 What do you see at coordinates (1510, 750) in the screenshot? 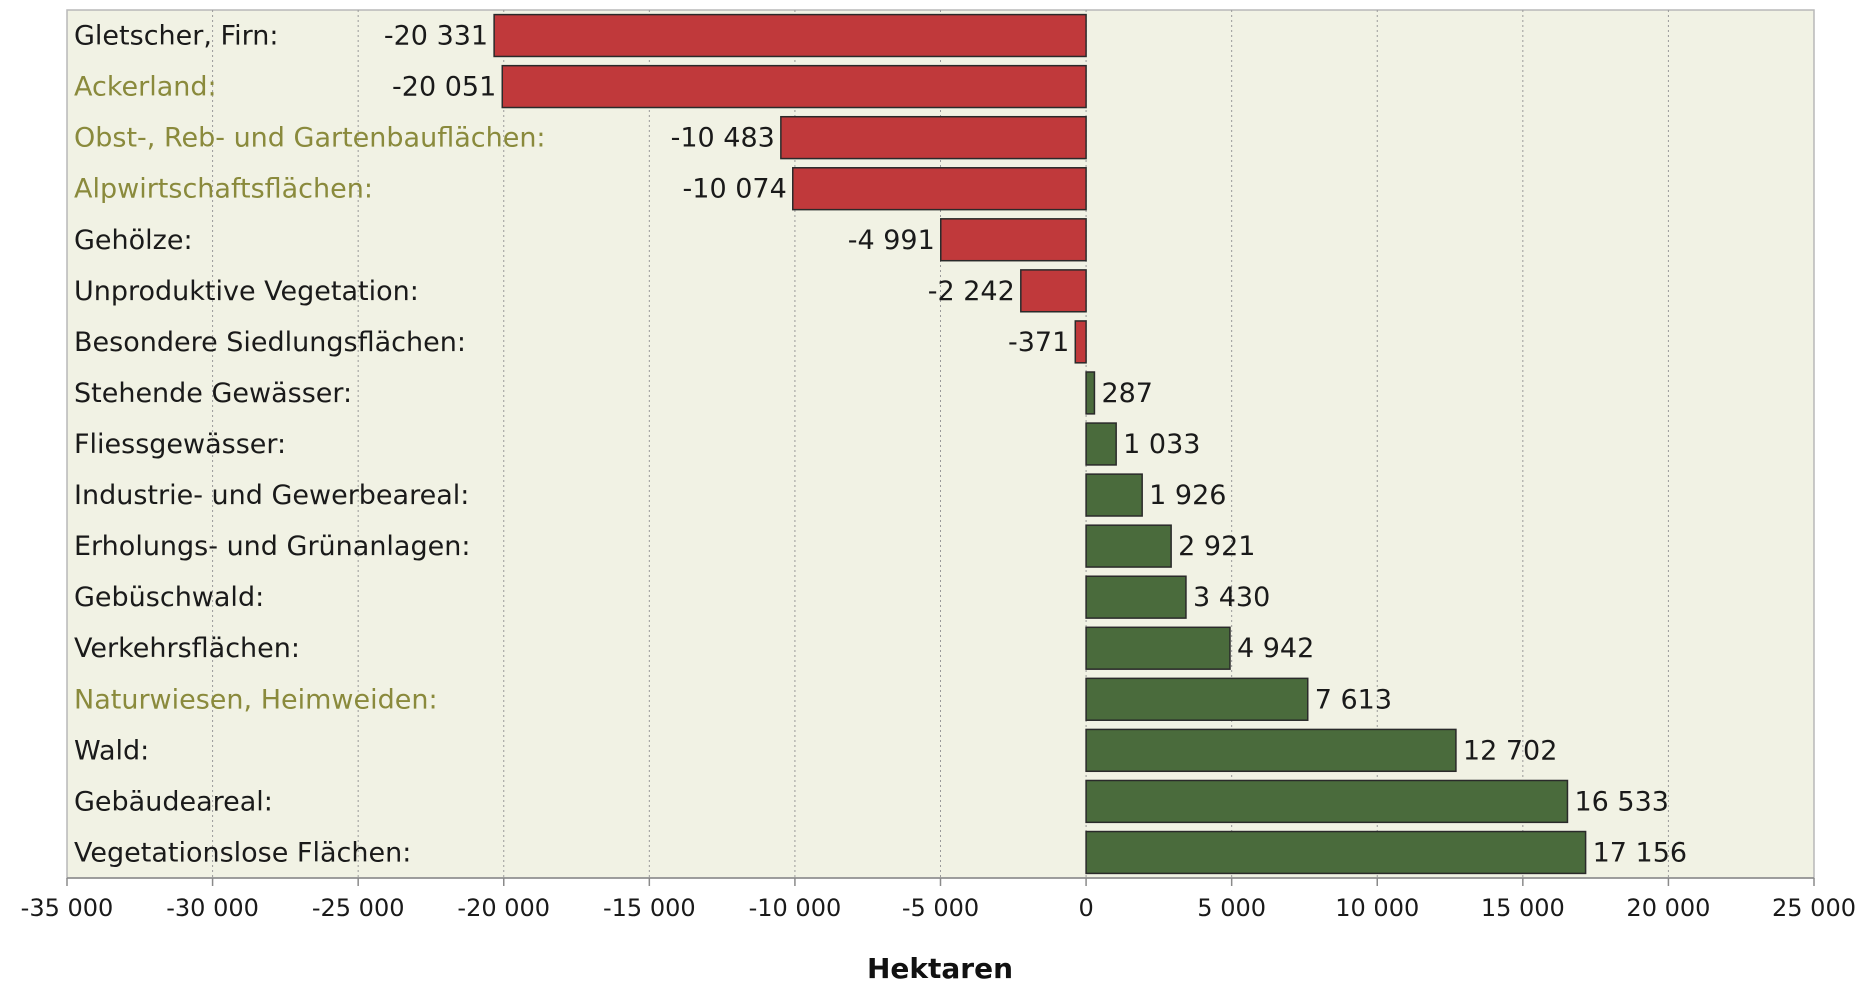
I see `data-label: 12 702` at bounding box center [1510, 750].